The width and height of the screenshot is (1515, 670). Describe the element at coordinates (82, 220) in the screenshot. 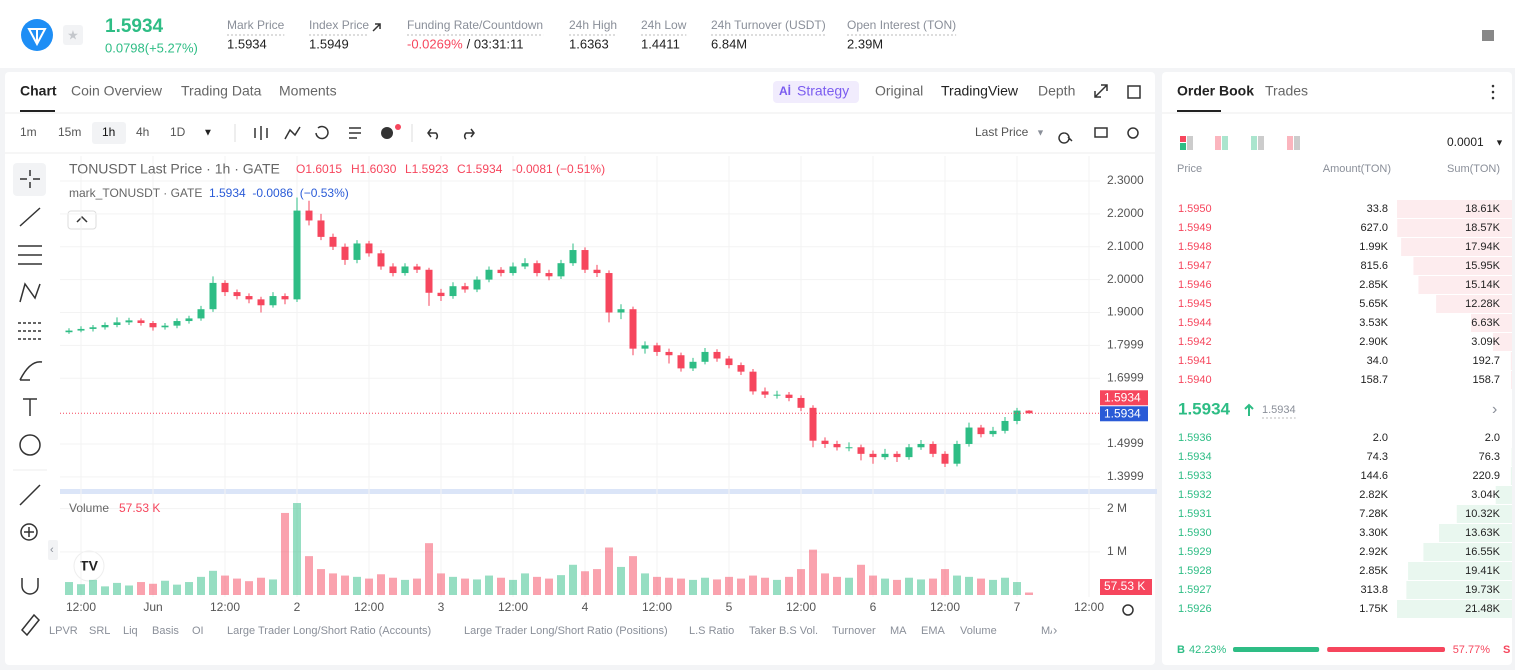

I see `legend-toggle` at that location.